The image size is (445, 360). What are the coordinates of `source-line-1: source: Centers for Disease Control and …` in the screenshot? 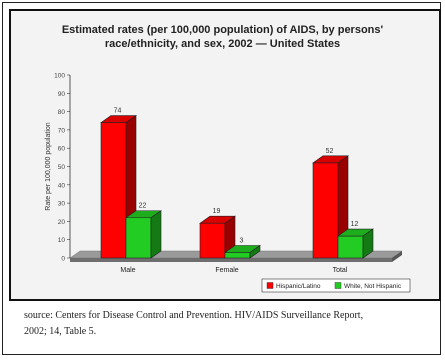 It's located at (194, 315).